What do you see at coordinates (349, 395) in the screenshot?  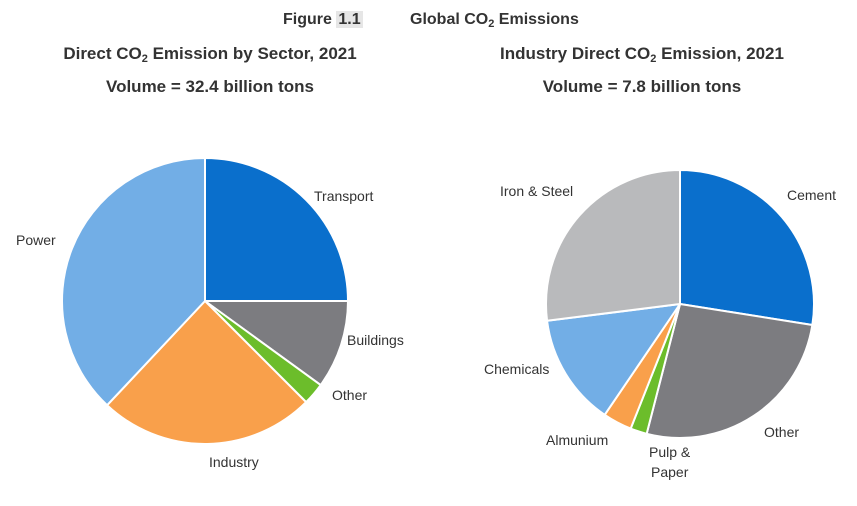 I see `left-pie-label-other: Other` at bounding box center [349, 395].